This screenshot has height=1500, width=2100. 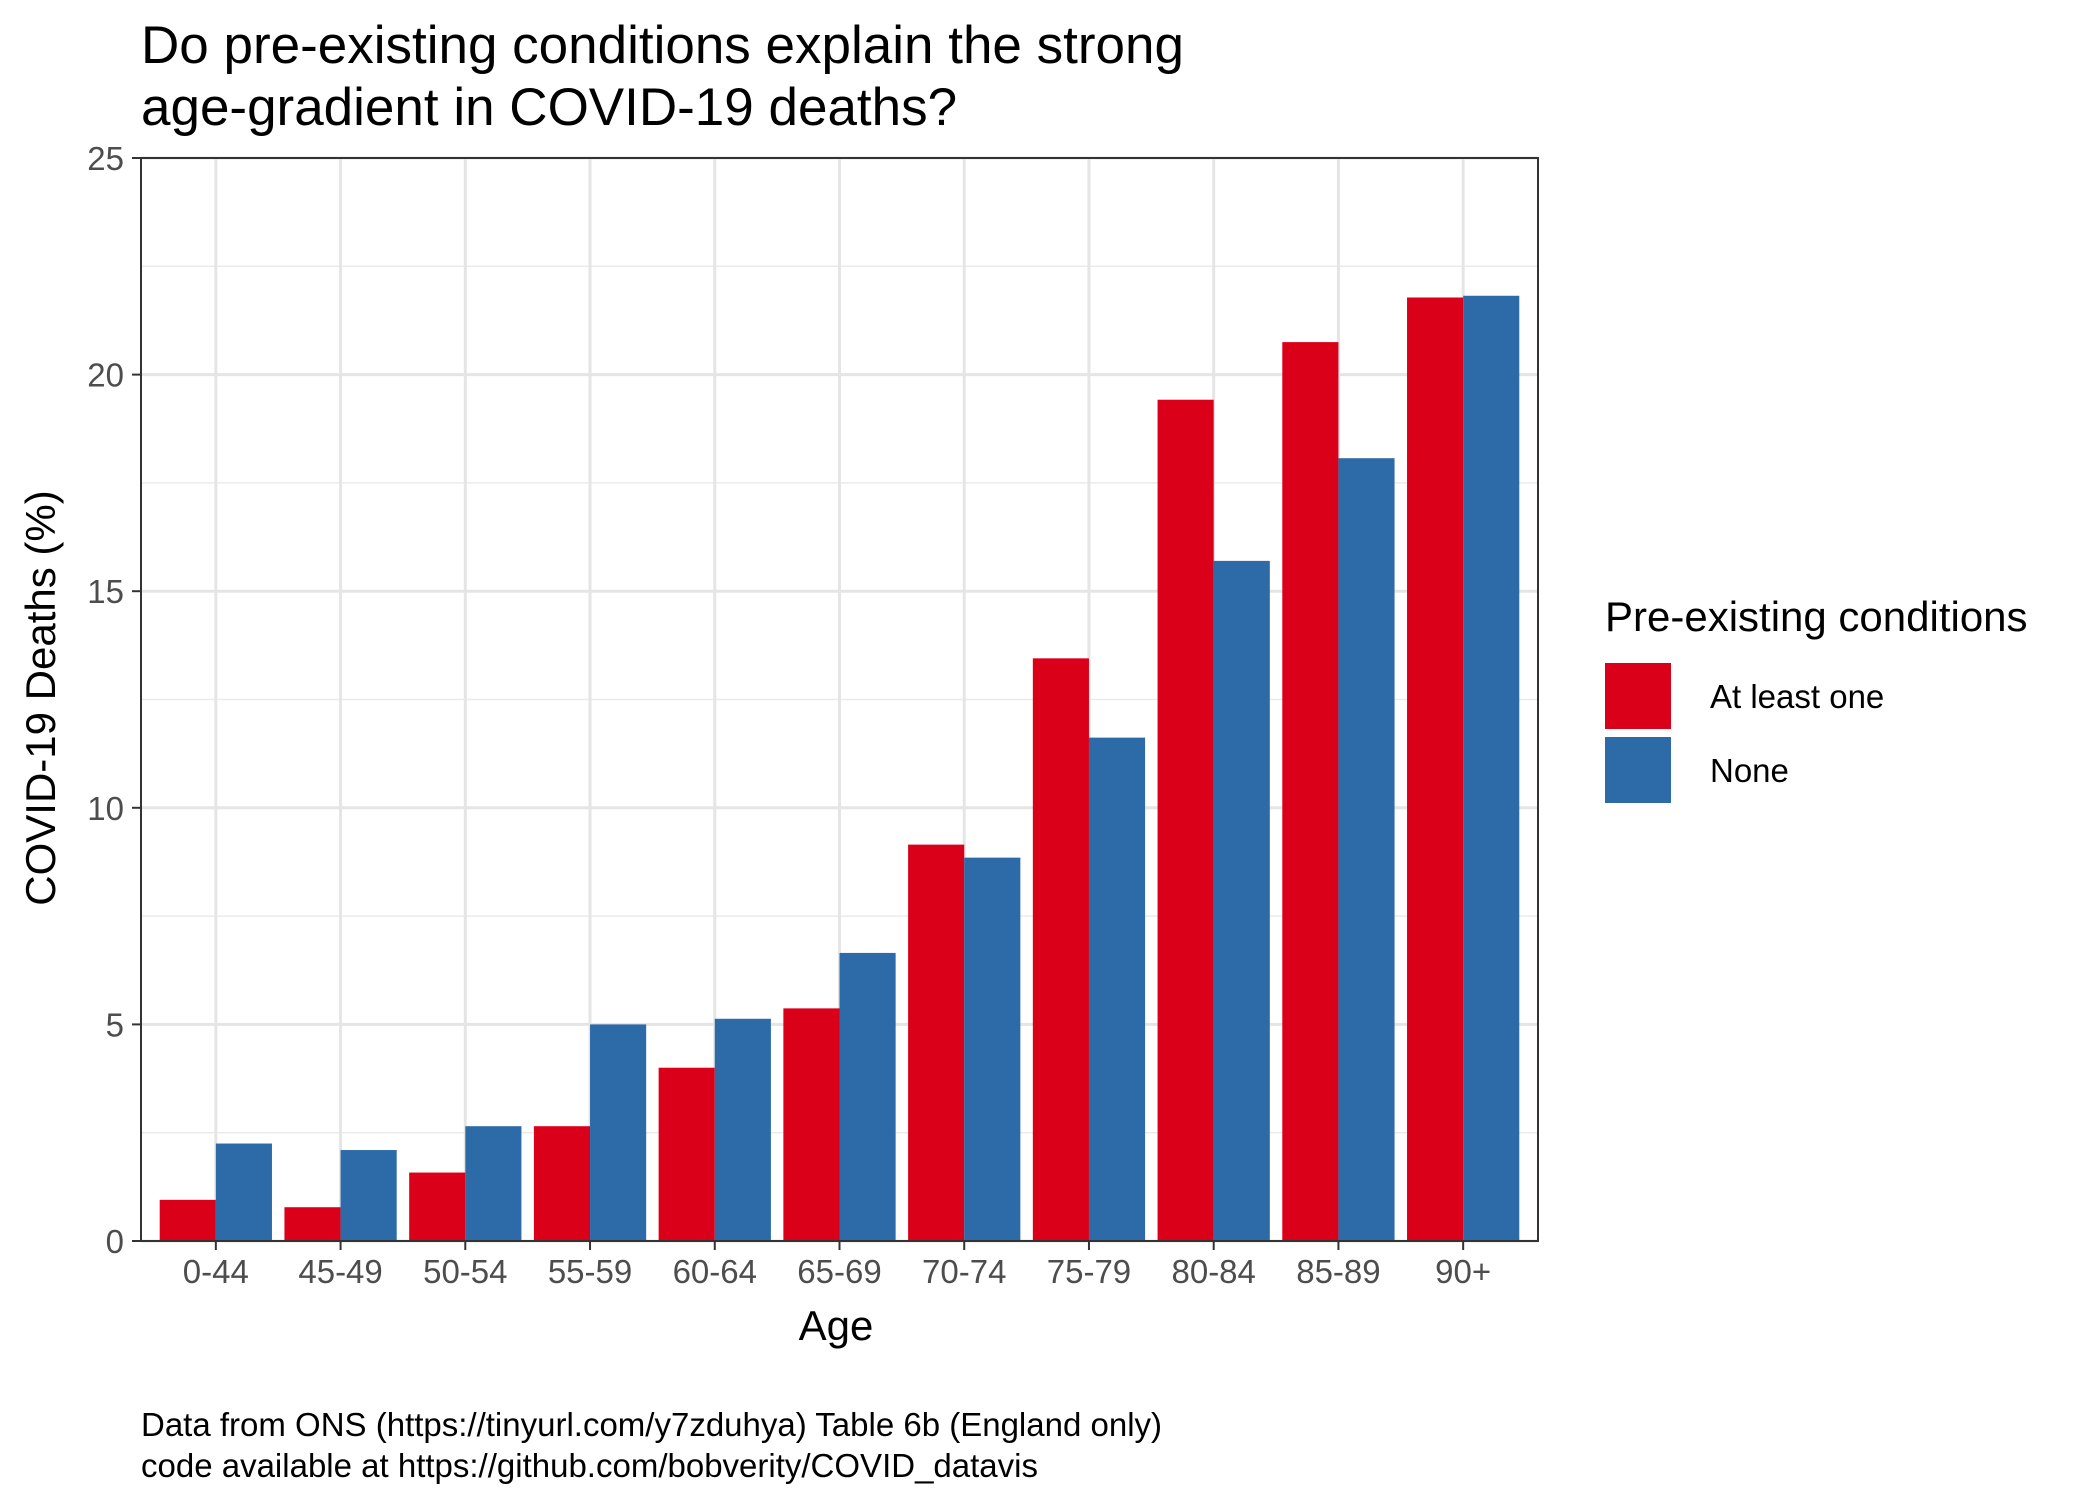 I want to click on x-tick-label: 65-69, so click(x=839, y=1271).